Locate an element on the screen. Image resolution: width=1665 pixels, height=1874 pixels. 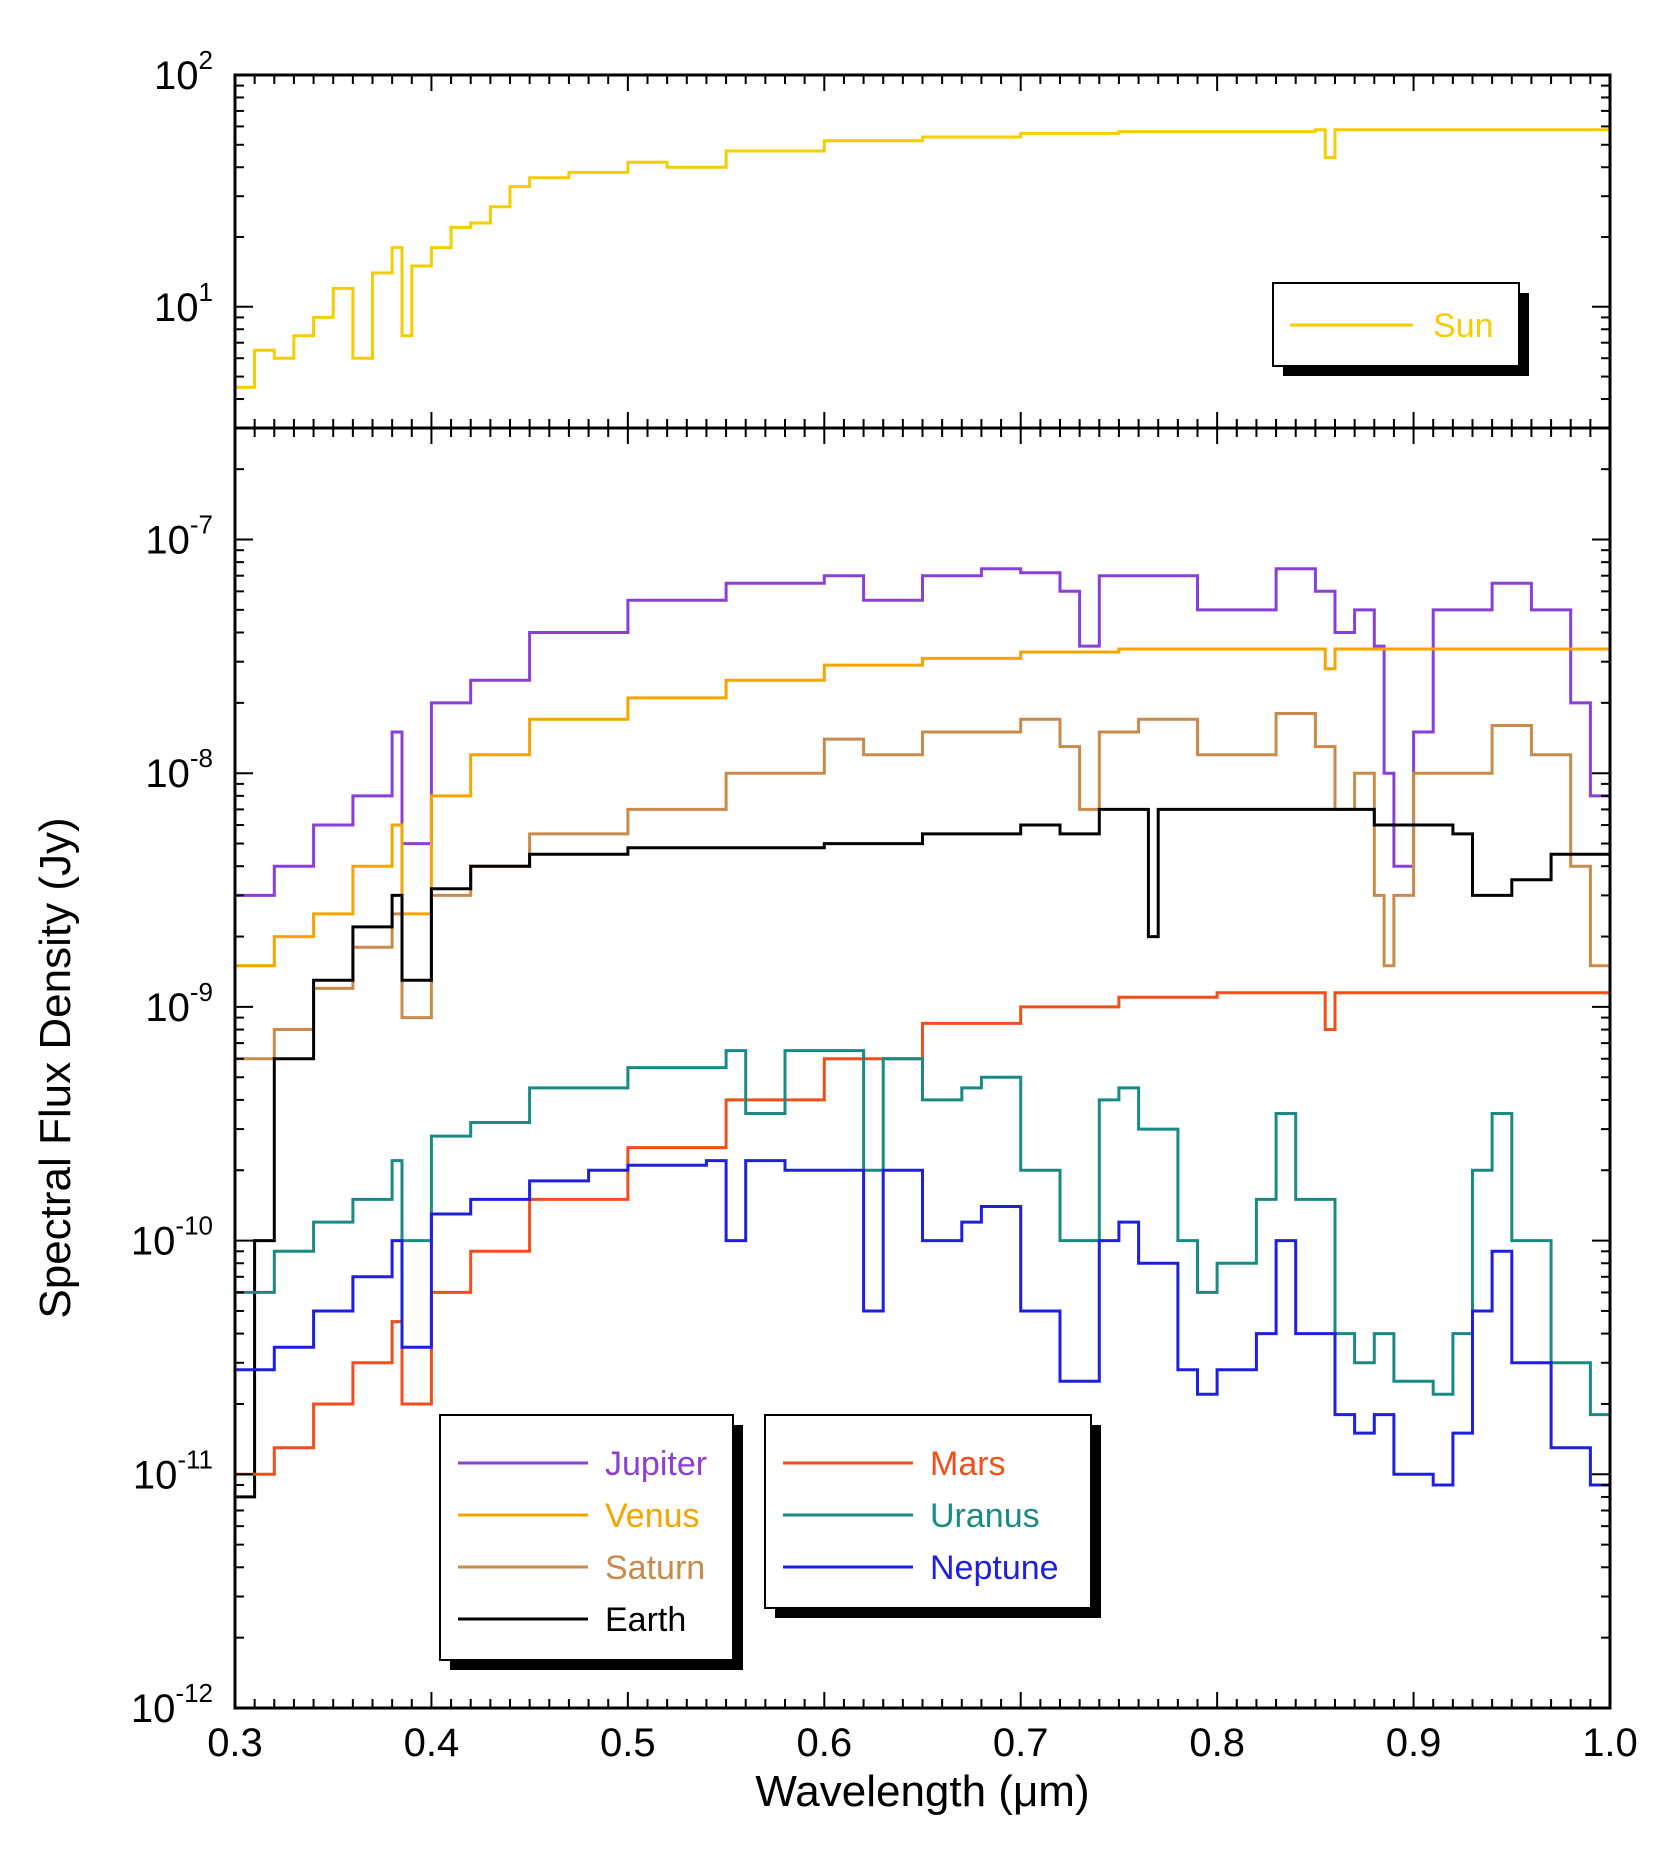
series-line-venus is located at coordinates (922, 807).